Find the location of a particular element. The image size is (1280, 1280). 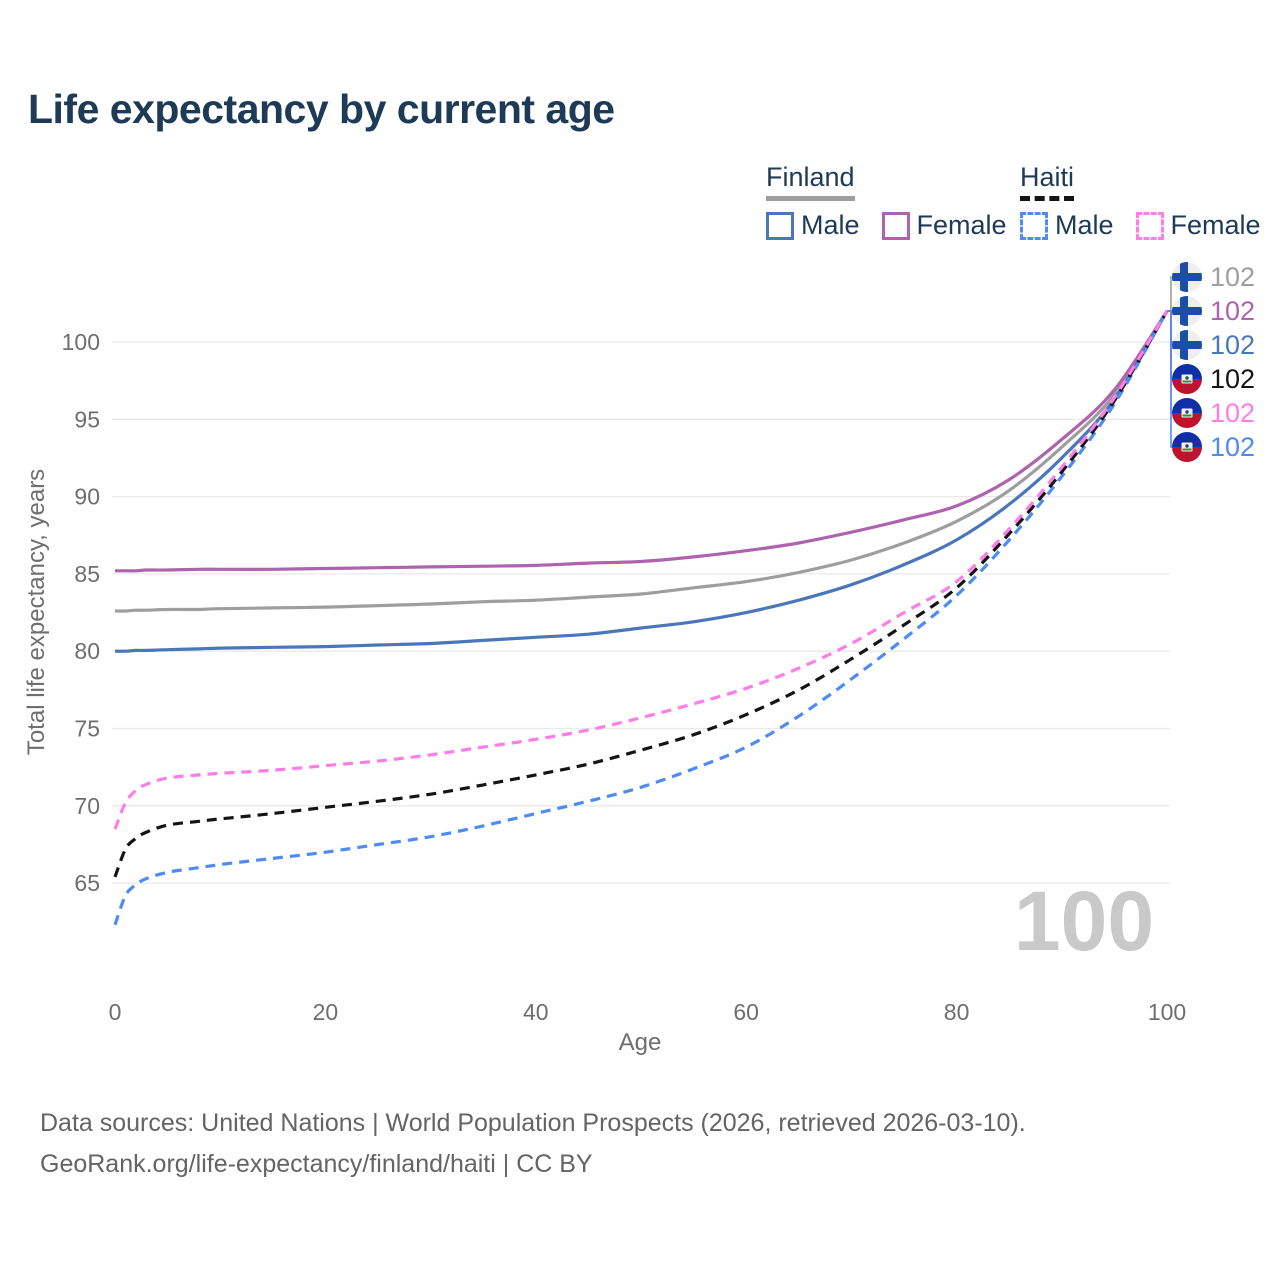

end-label-haiti-female: 102 is located at coordinates (1213, 413).